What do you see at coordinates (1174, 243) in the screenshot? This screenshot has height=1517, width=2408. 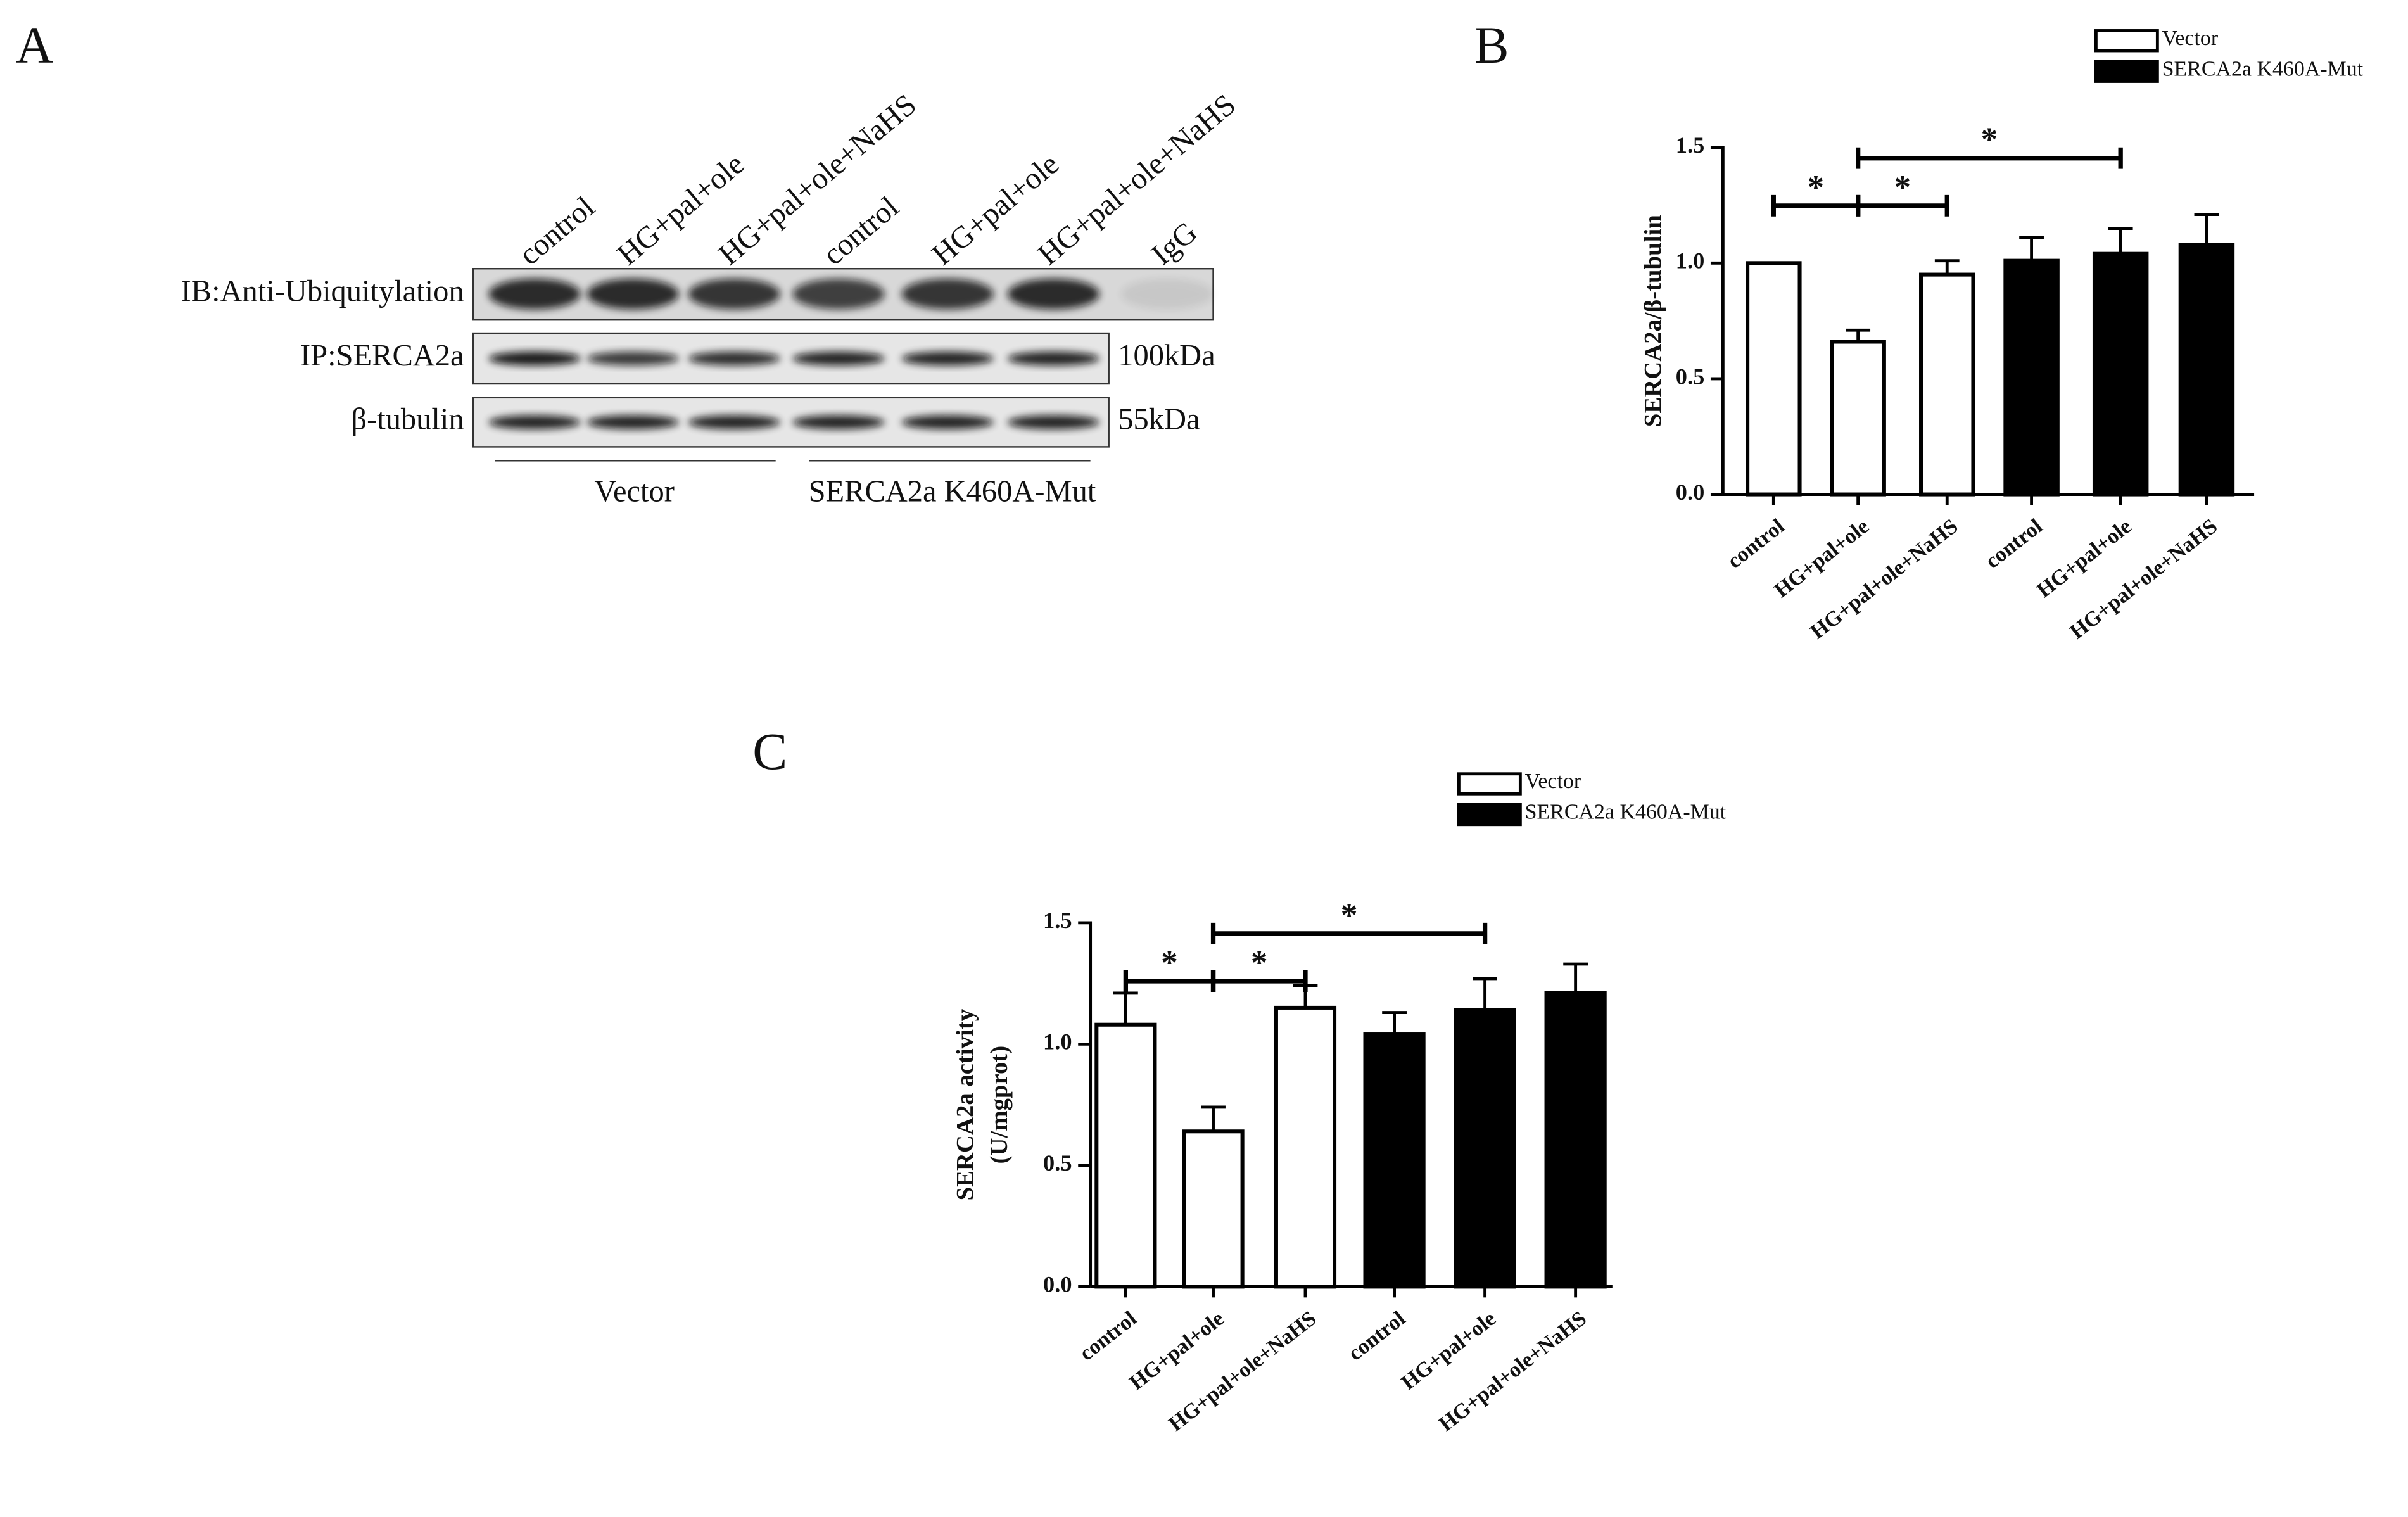 I see `lane-label: IgG` at bounding box center [1174, 243].